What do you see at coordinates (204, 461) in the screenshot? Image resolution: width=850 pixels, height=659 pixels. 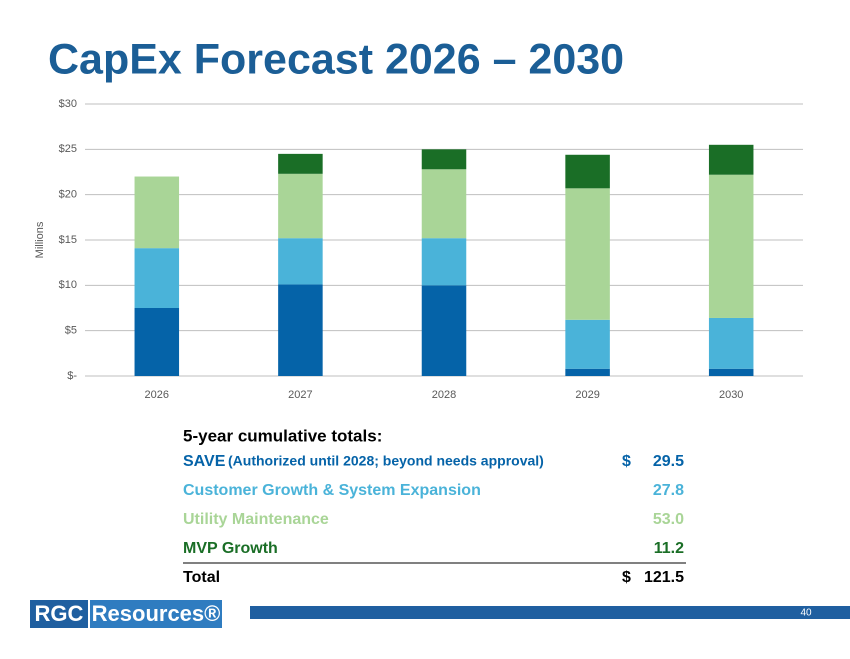 I see `row-label: SAVE` at bounding box center [204, 461].